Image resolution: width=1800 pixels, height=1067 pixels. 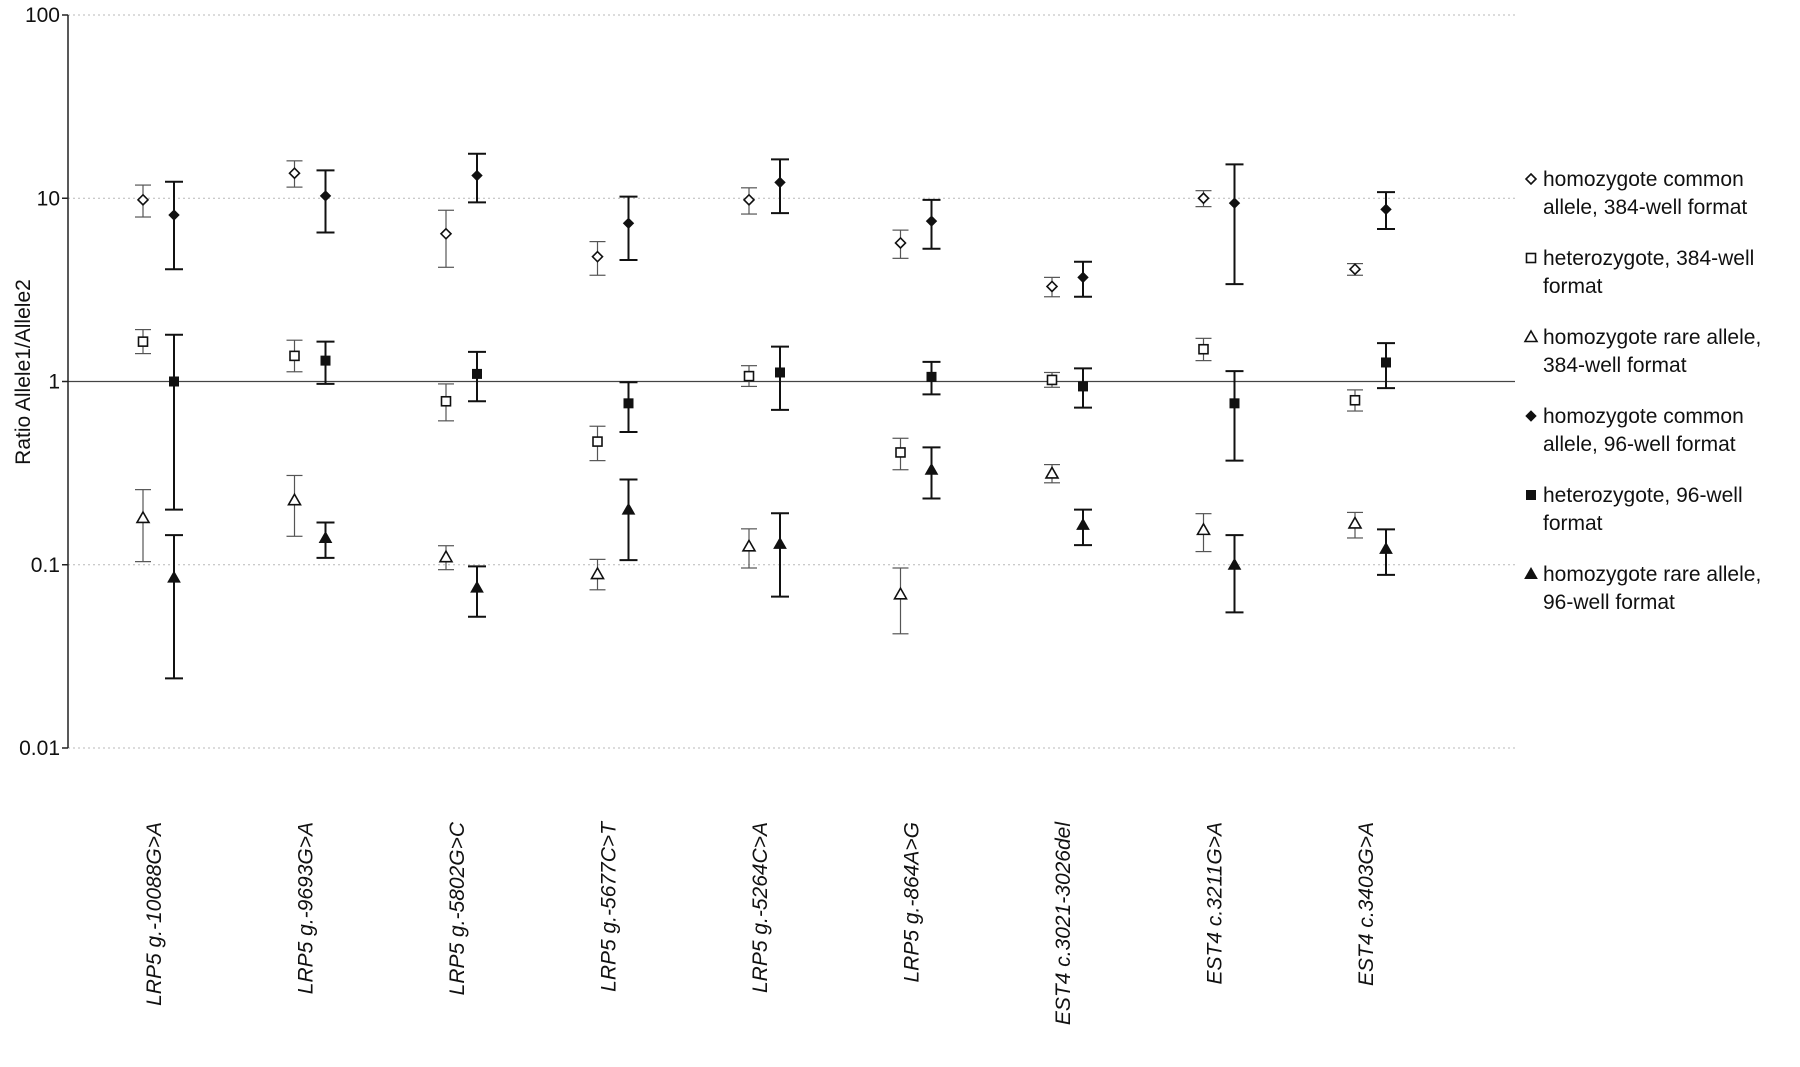 What do you see at coordinates (1615, 365) in the screenshot?
I see `legend-label: 384-well format` at bounding box center [1615, 365].